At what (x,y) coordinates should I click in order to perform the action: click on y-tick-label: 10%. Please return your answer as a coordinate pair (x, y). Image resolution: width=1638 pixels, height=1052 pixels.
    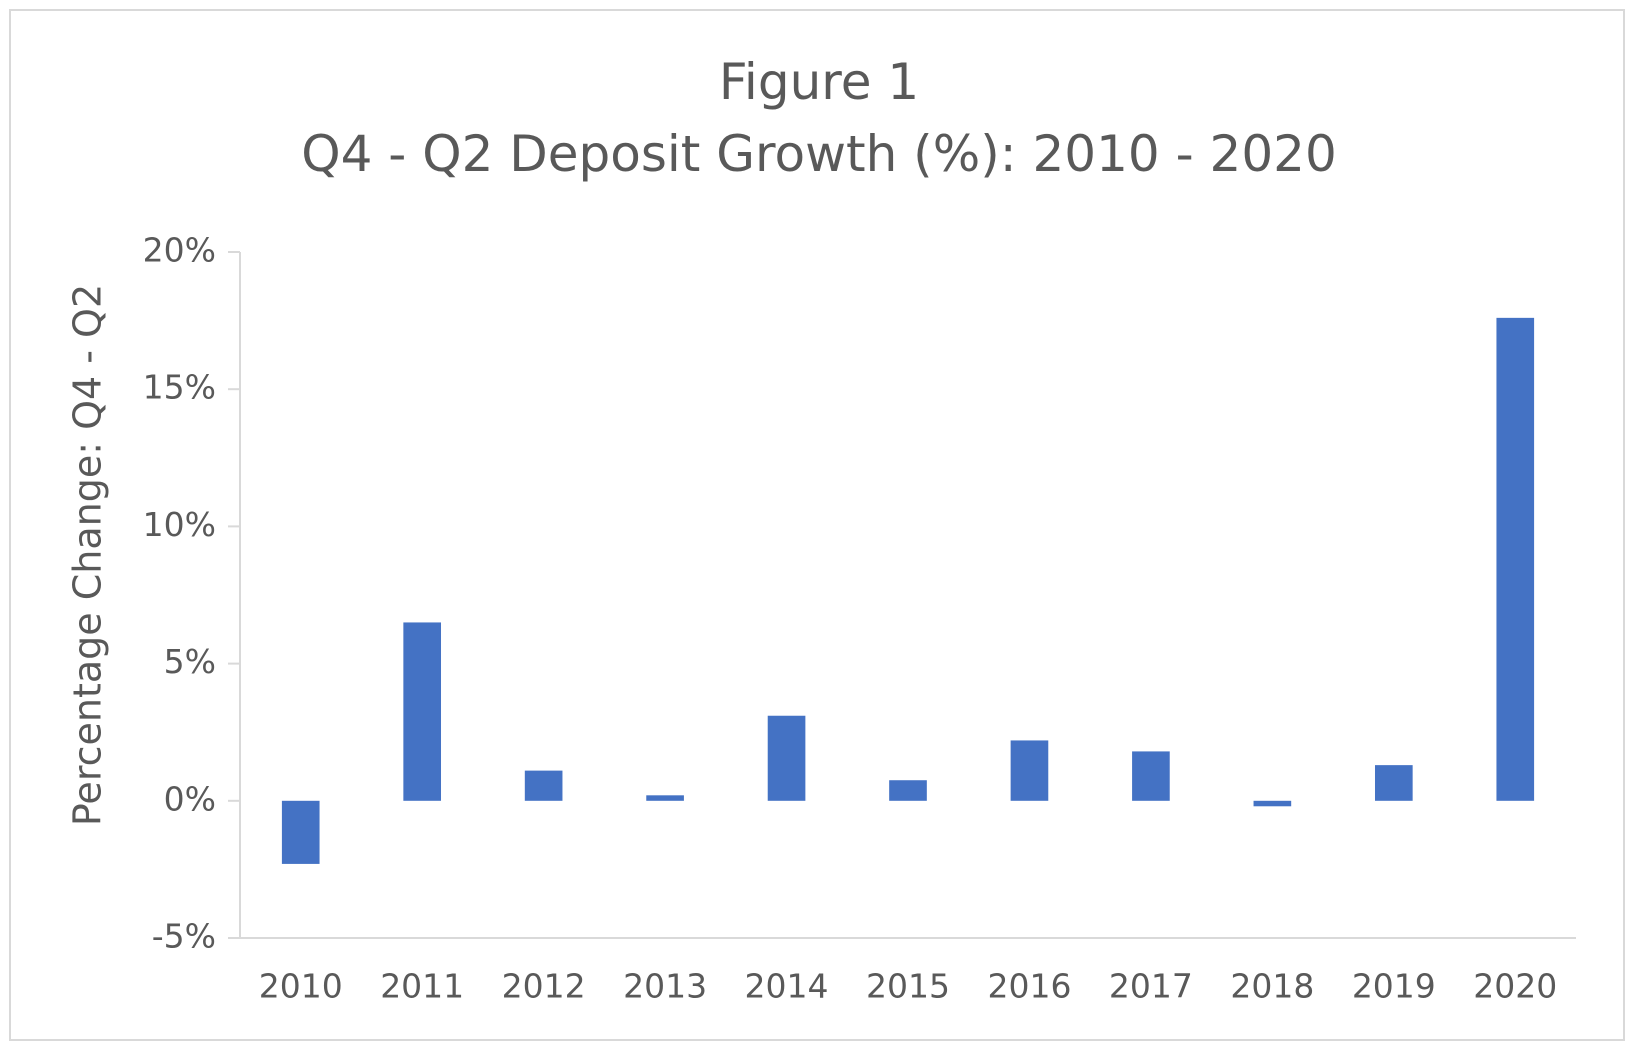
    Looking at the image, I should click on (179, 524).